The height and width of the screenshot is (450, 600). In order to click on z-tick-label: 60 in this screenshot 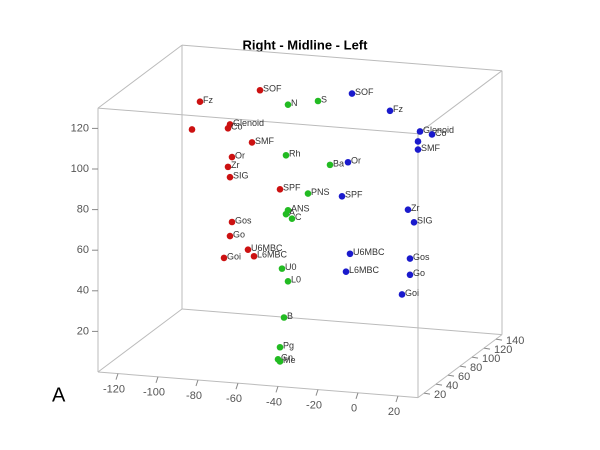, I will do `click(464, 377)`.